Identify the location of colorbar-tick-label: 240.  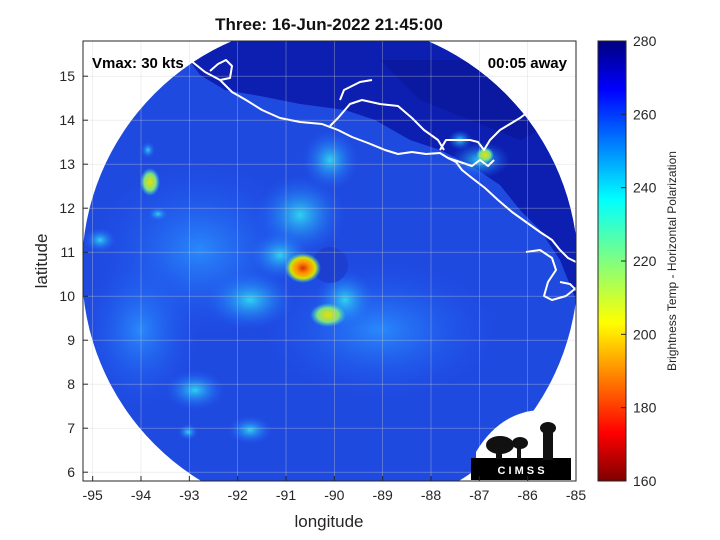
(645, 188).